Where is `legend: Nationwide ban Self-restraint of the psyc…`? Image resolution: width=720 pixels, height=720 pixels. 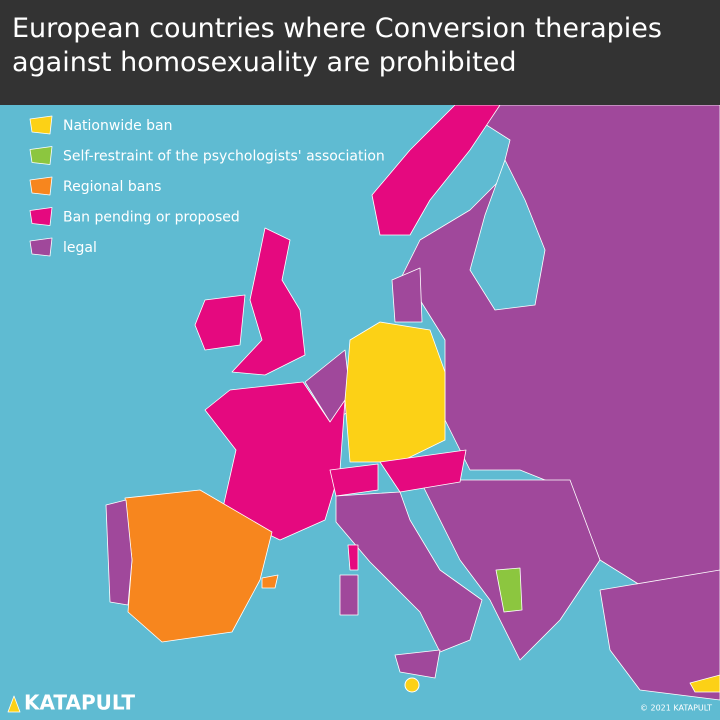
legend: Nationwide ban Self-restraint of the psyc… is located at coordinates (207, 186).